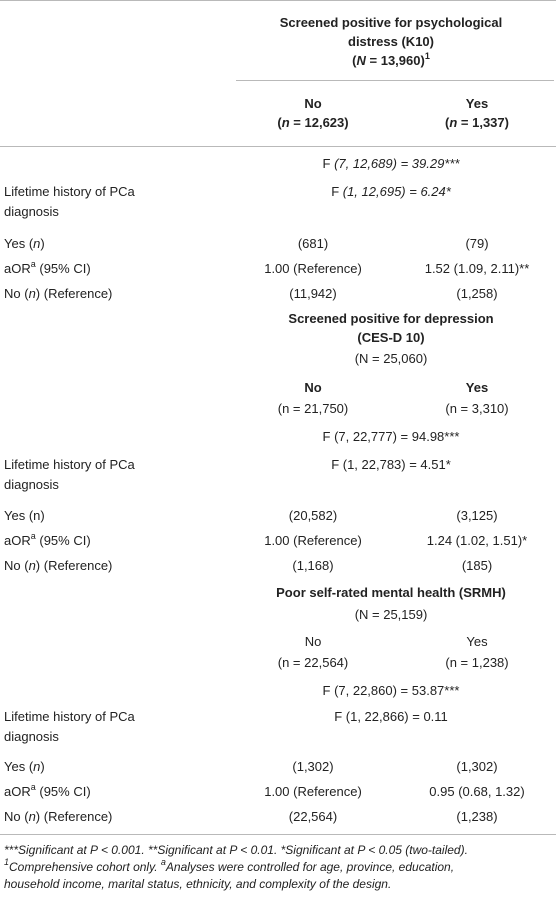 The width and height of the screenshot is (556, 901). I want to click on sec3-col-yes-label: Yes, so click(477, 641).